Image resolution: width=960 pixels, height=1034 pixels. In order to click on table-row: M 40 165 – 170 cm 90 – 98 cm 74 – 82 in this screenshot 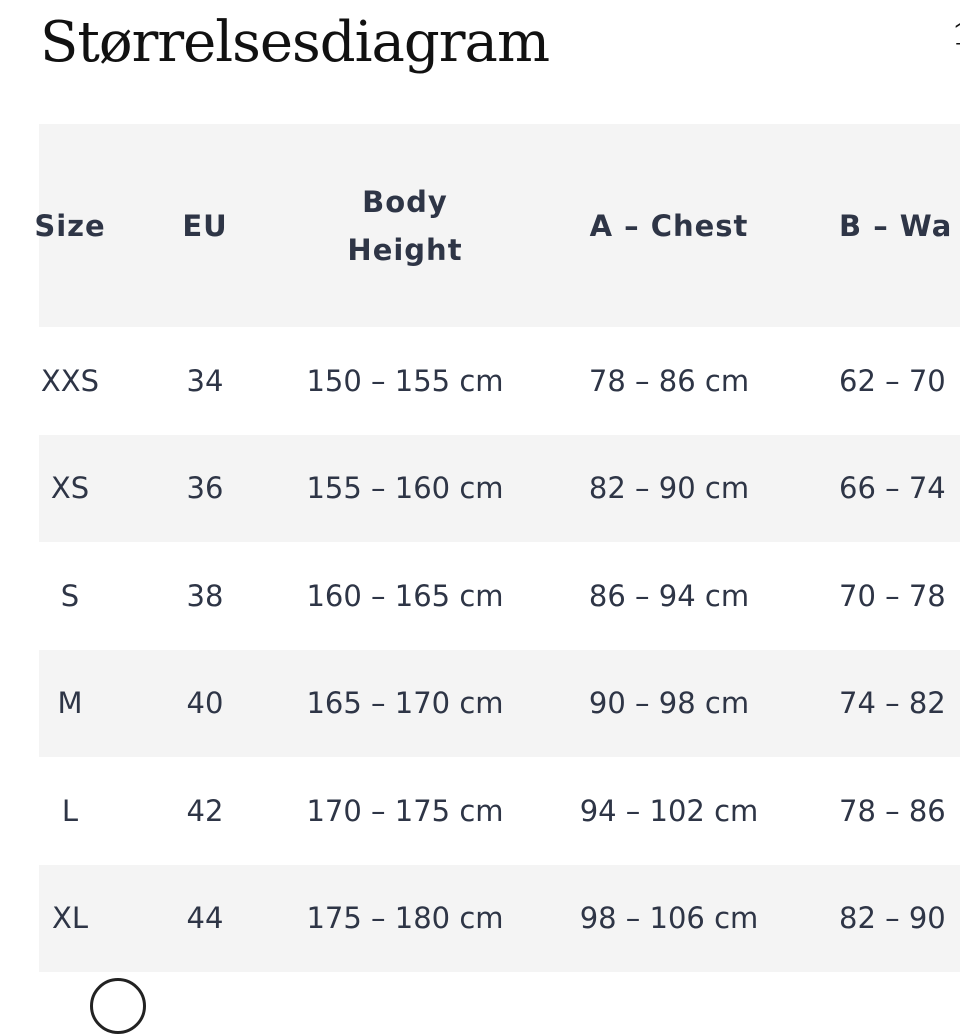, I will do `click(499, 703)`.